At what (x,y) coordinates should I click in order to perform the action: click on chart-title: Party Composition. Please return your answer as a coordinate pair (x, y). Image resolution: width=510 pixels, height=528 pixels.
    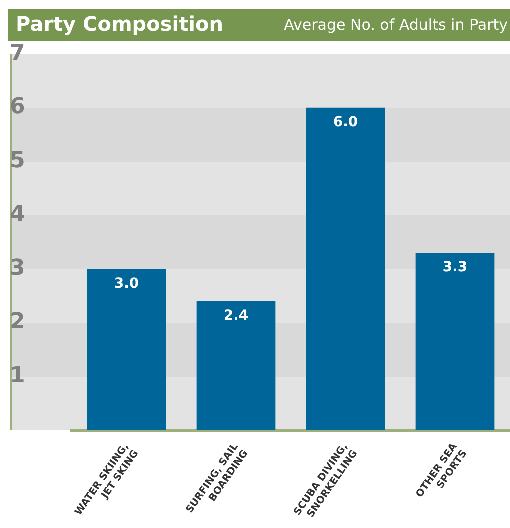
    Looking at the image, I should click on (120, 24).